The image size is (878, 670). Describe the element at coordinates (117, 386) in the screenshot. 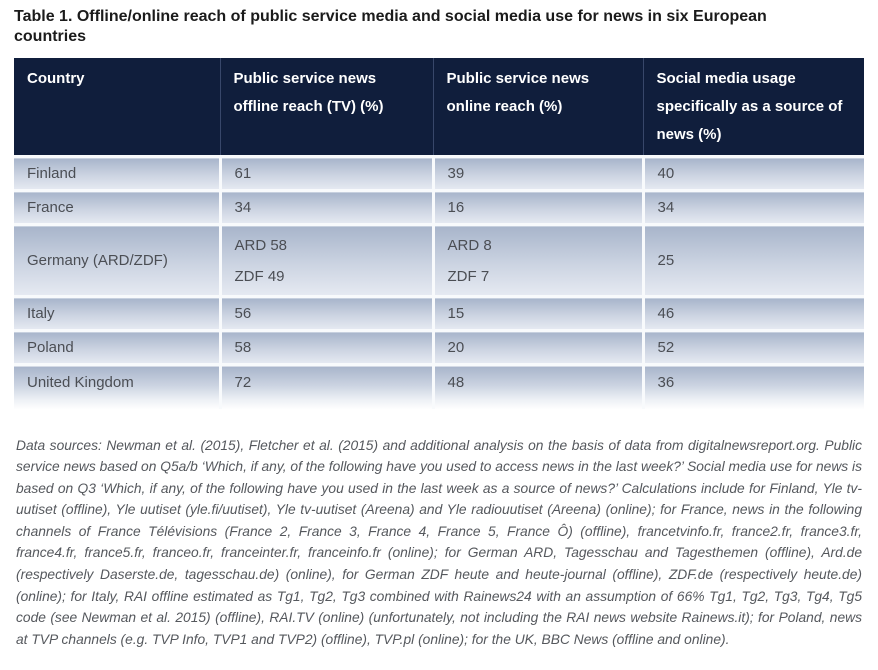

I see `cell-country: United Kingdom` at that location.